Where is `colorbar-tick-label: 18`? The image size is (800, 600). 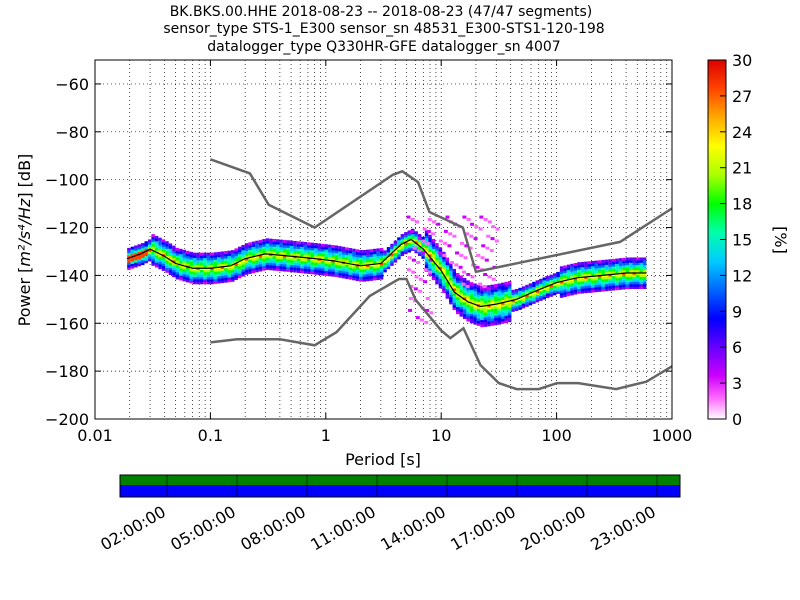 colorbar-tick-label: 18 is located at coordinates (742, 204).